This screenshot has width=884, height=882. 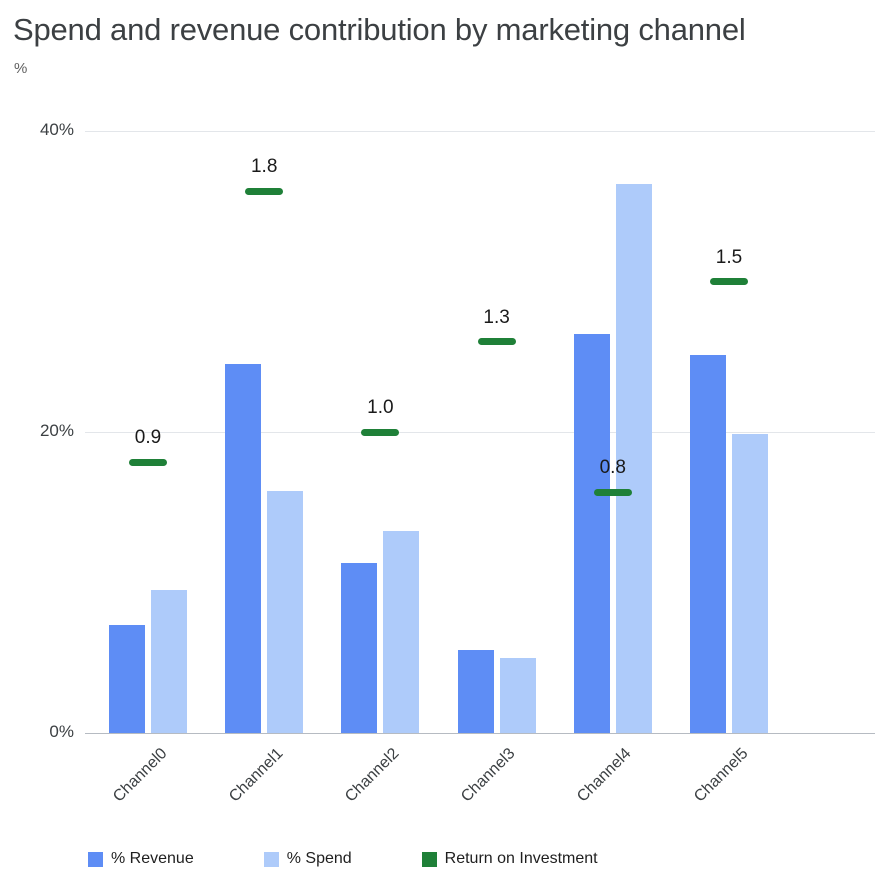 I want to click on roi-marker-channel0, so click(x=148, y=462).